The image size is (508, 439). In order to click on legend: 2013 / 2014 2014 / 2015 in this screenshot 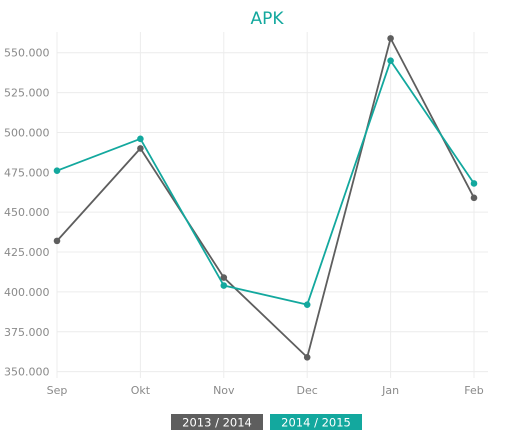, I will do `click(266, 422)`.